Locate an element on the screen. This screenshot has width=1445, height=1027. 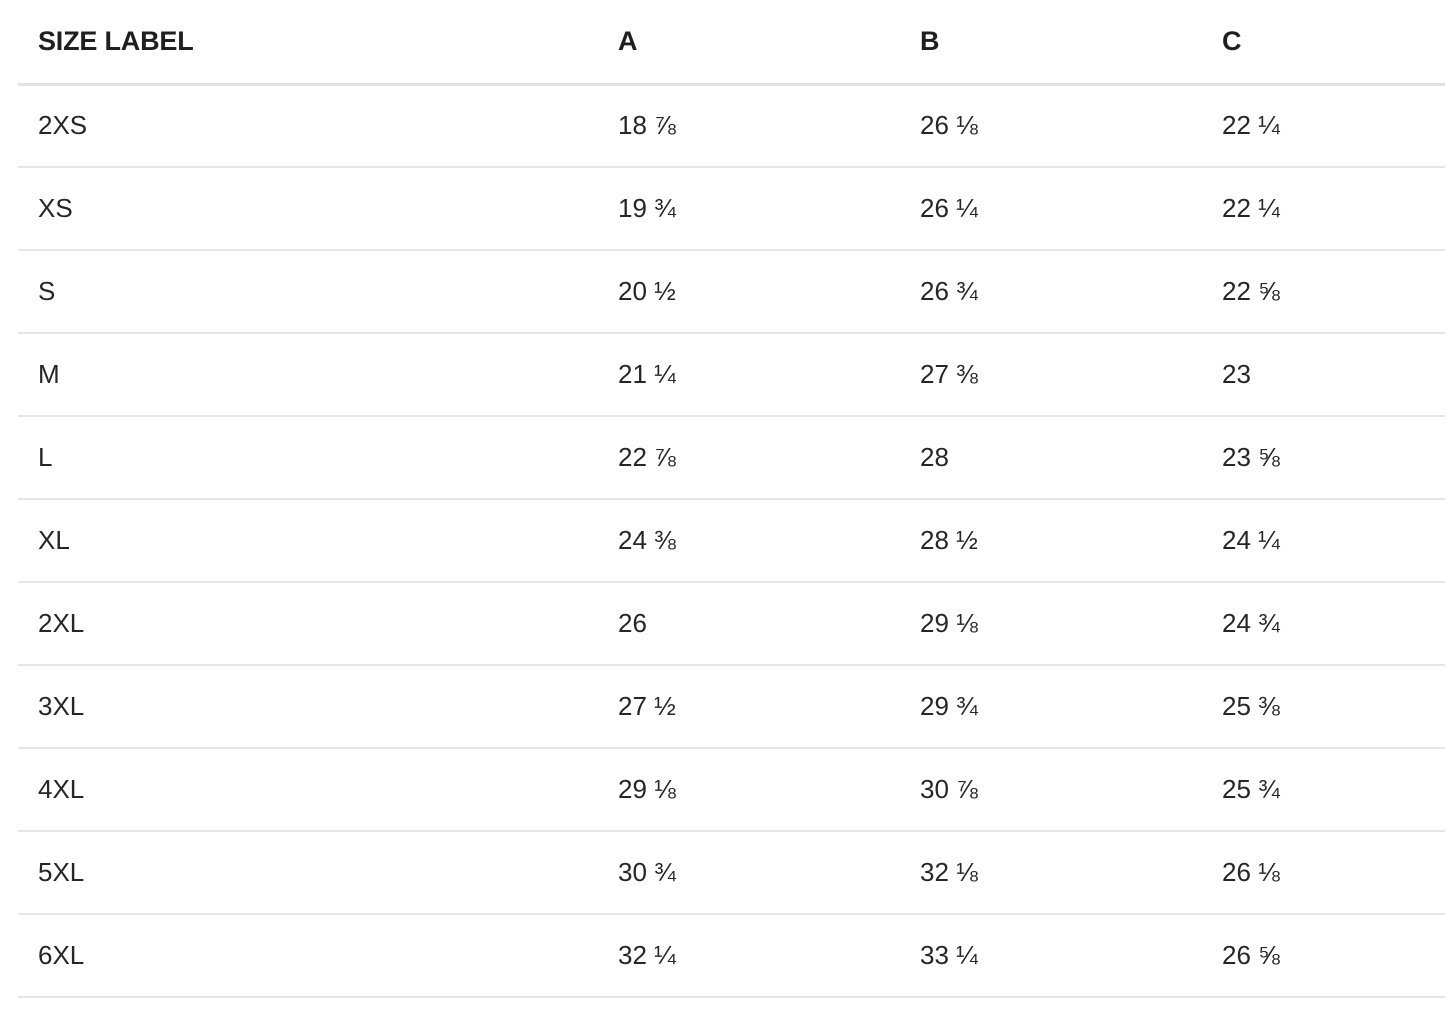
table-row: 2XS 18 ⅞ 26 ⅛ 22 ¼ is located at coordinates (731, 126).